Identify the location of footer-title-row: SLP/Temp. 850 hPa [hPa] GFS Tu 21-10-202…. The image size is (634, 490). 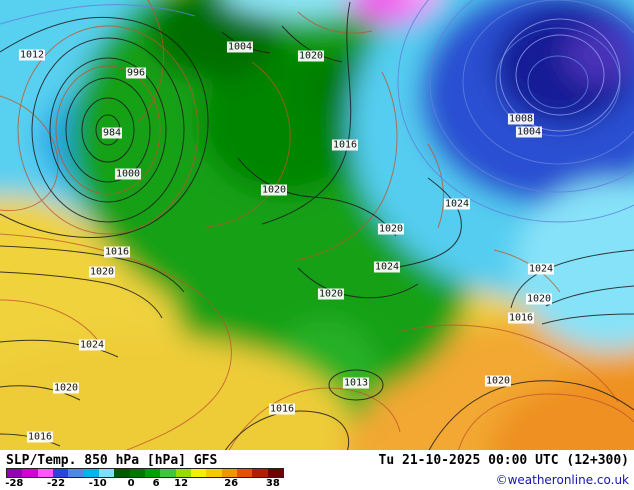
(317, 460).